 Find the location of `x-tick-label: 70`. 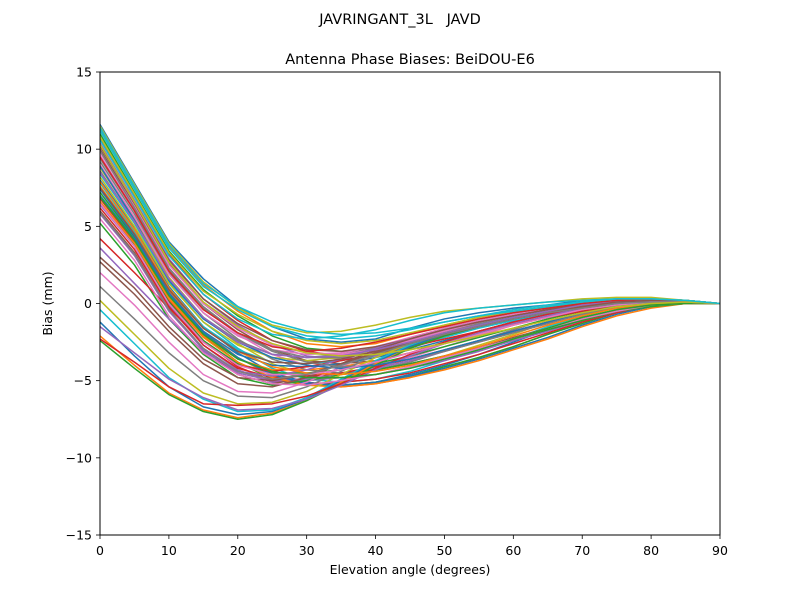

x-tick-label: 70 is located at coordinates (582, 550).